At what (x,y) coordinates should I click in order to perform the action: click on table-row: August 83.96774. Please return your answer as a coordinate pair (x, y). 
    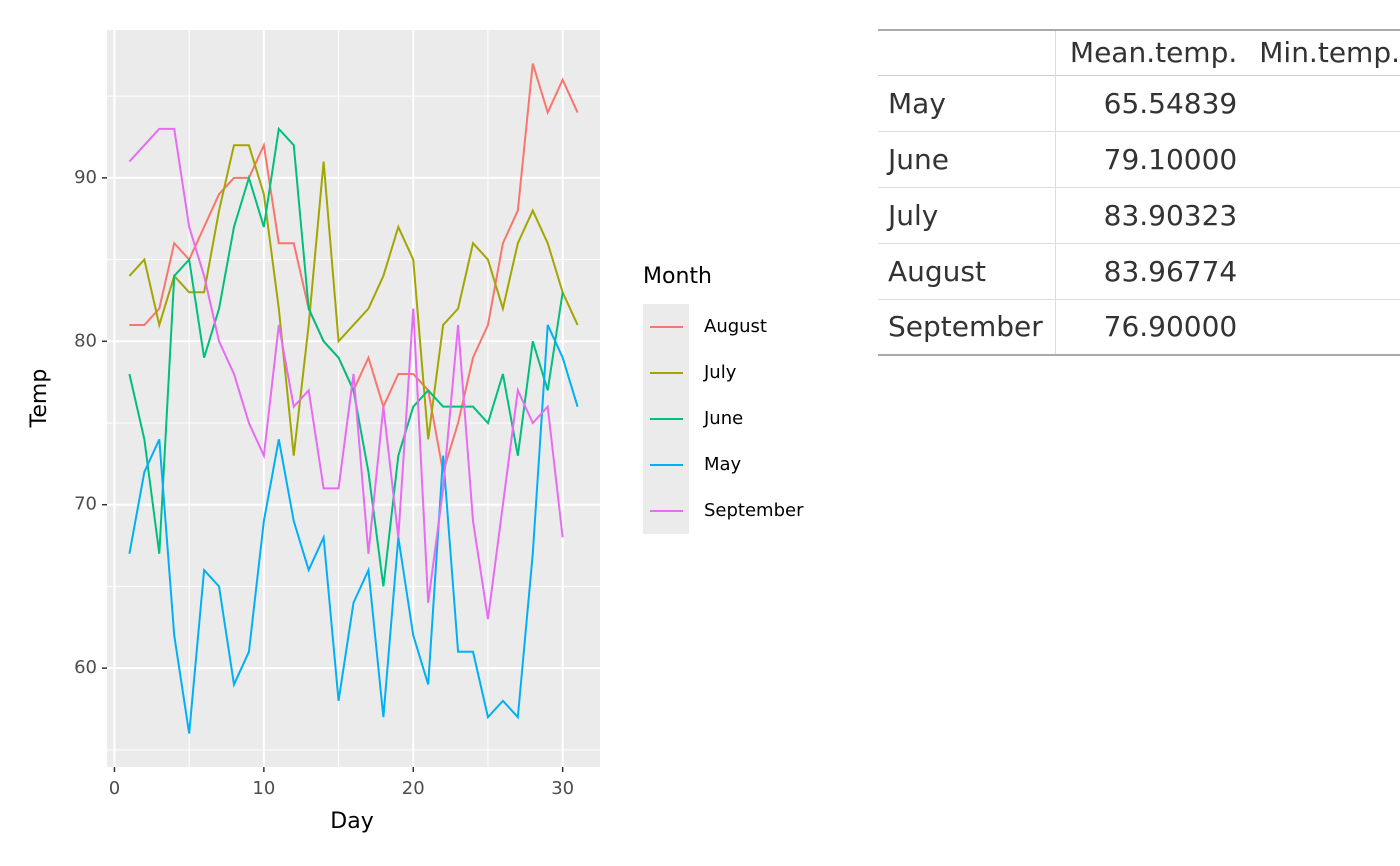
    Looking at the image, I should click on (1139, 271).